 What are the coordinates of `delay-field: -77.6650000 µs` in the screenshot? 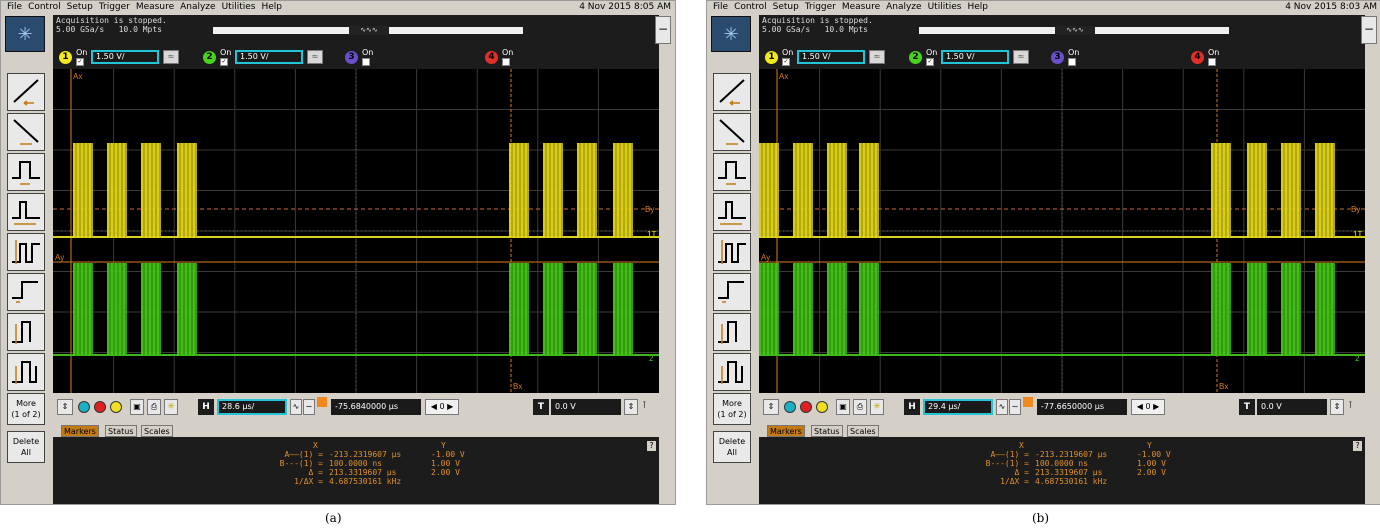 It's located at (1082, 407).